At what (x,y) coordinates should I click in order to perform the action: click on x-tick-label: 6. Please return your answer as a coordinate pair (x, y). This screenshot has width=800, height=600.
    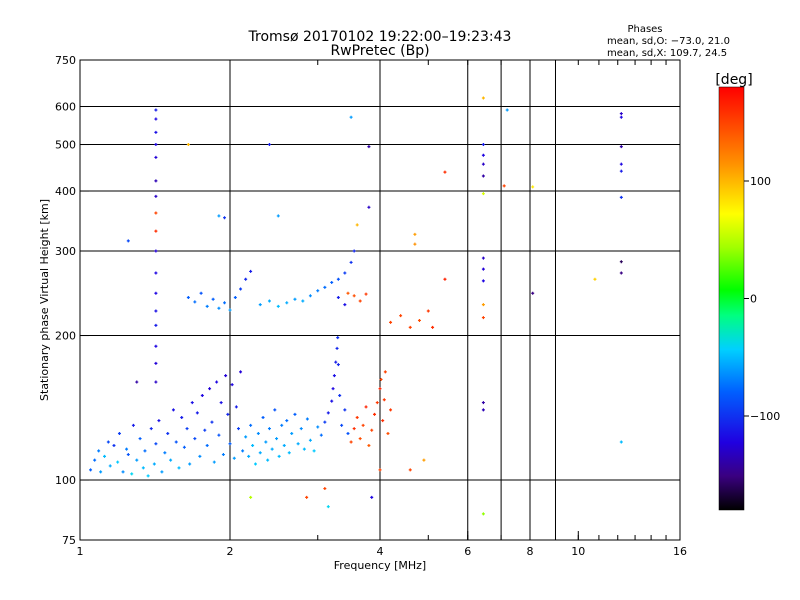
    Looking at the image, I should click on (467, 551).